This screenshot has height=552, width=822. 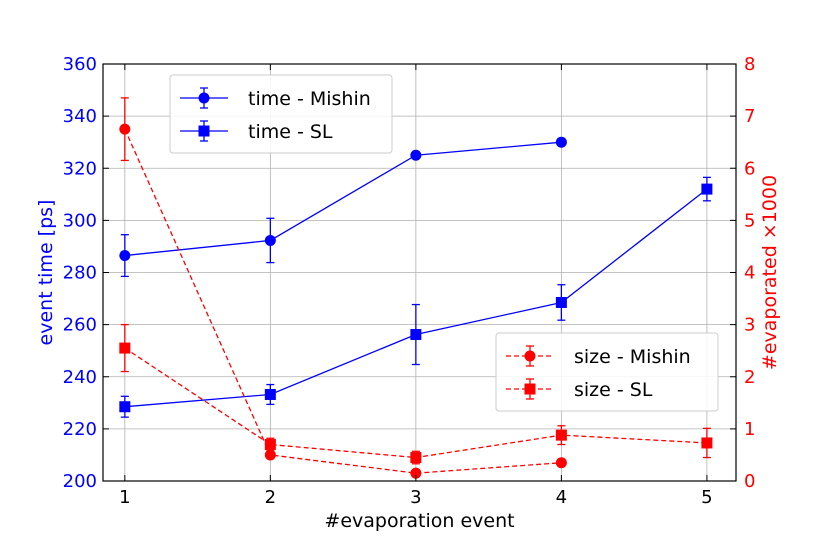 What do you see at coordinates (632, 357) in the screenshot?
I see `legend-label: size - Mishin` at bounding box center [632, 357].